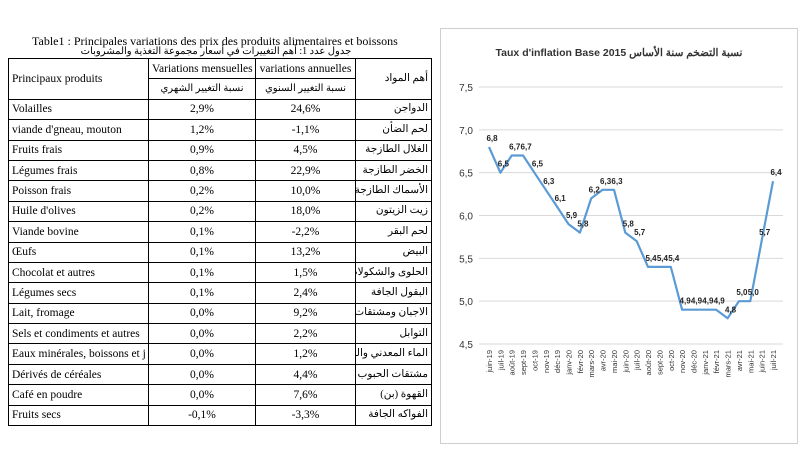 This screenshot has height=450, width=800. Describe the element at coordinates (305, 170) in the screenshot. I see `annual-cell: 22,9%` at that location.